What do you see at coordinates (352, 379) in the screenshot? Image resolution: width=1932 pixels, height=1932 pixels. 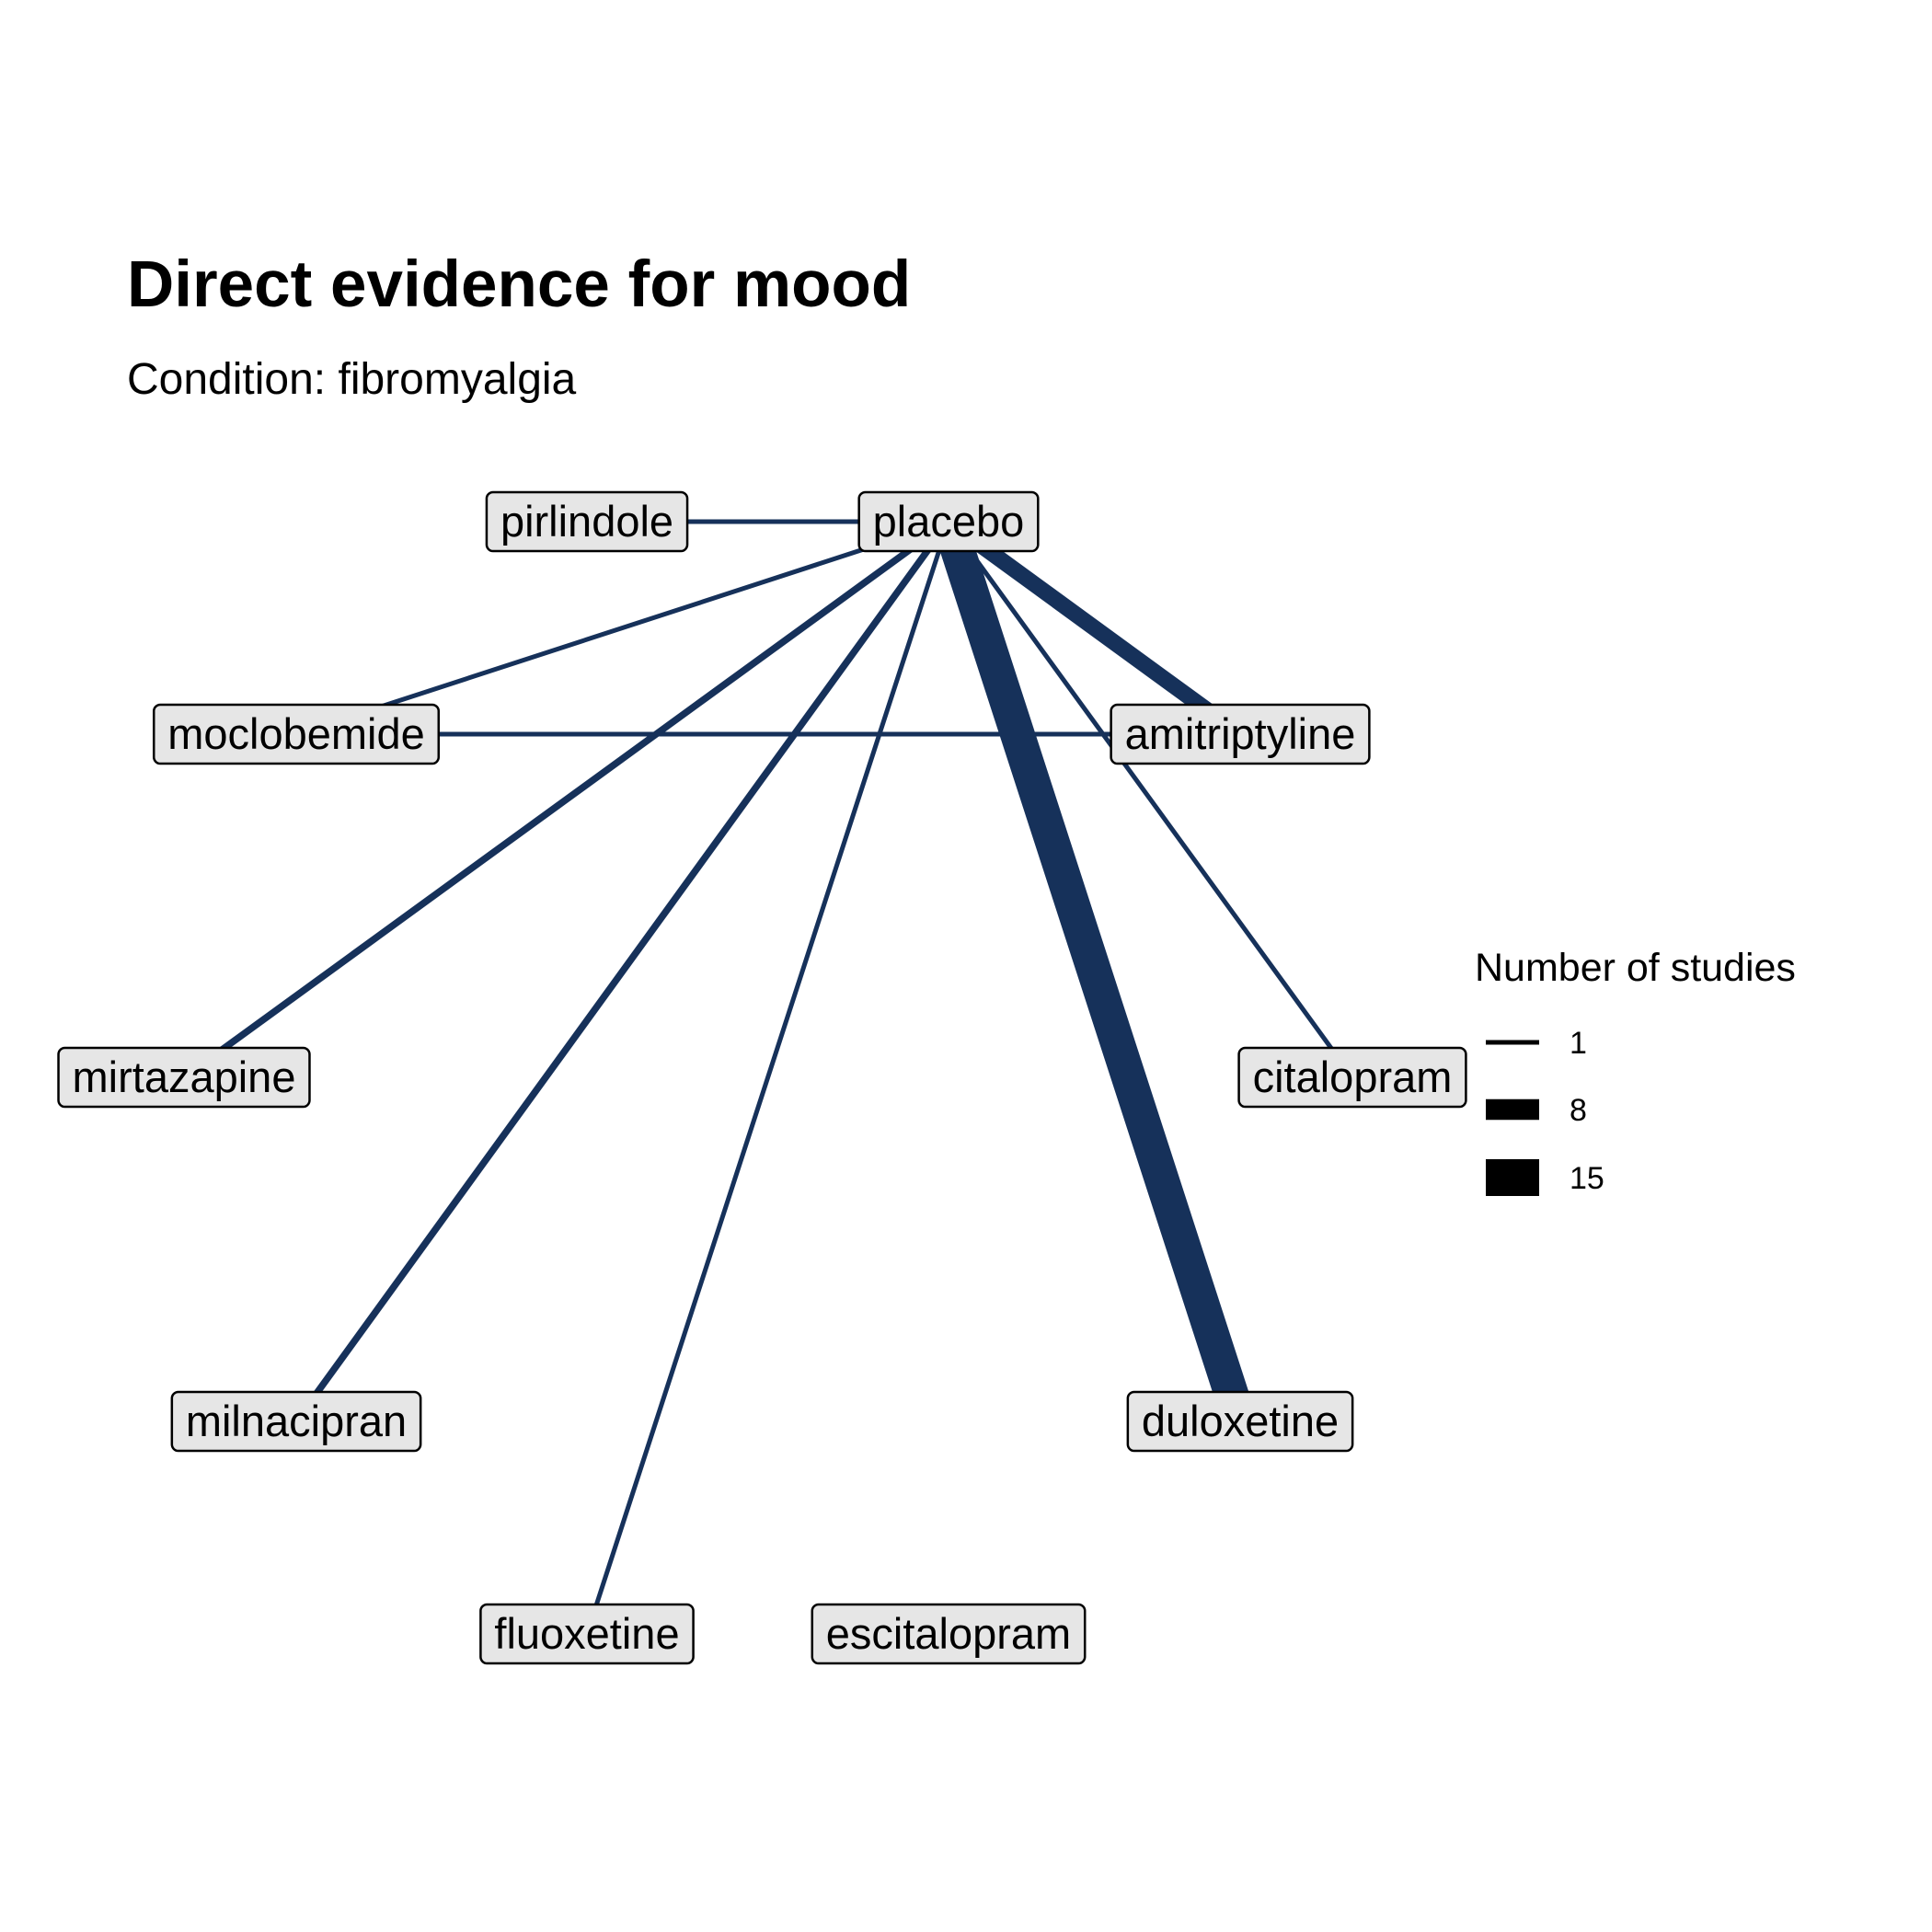 I see `plot-subtitle: Condition: fibromyalgia` at bounding box center [352, 379].